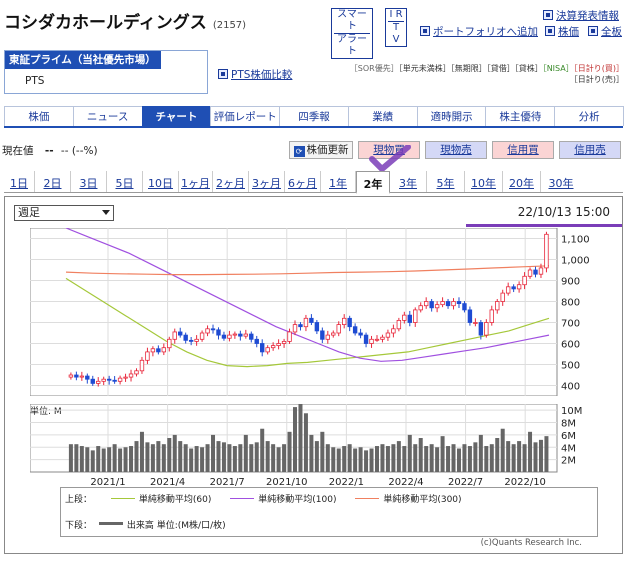 The width and height of the screenshot is (631, 561). Describe the element at coordinates (39, 116) in the screenshot. I see `tab-stock-price: 株価` at that location.